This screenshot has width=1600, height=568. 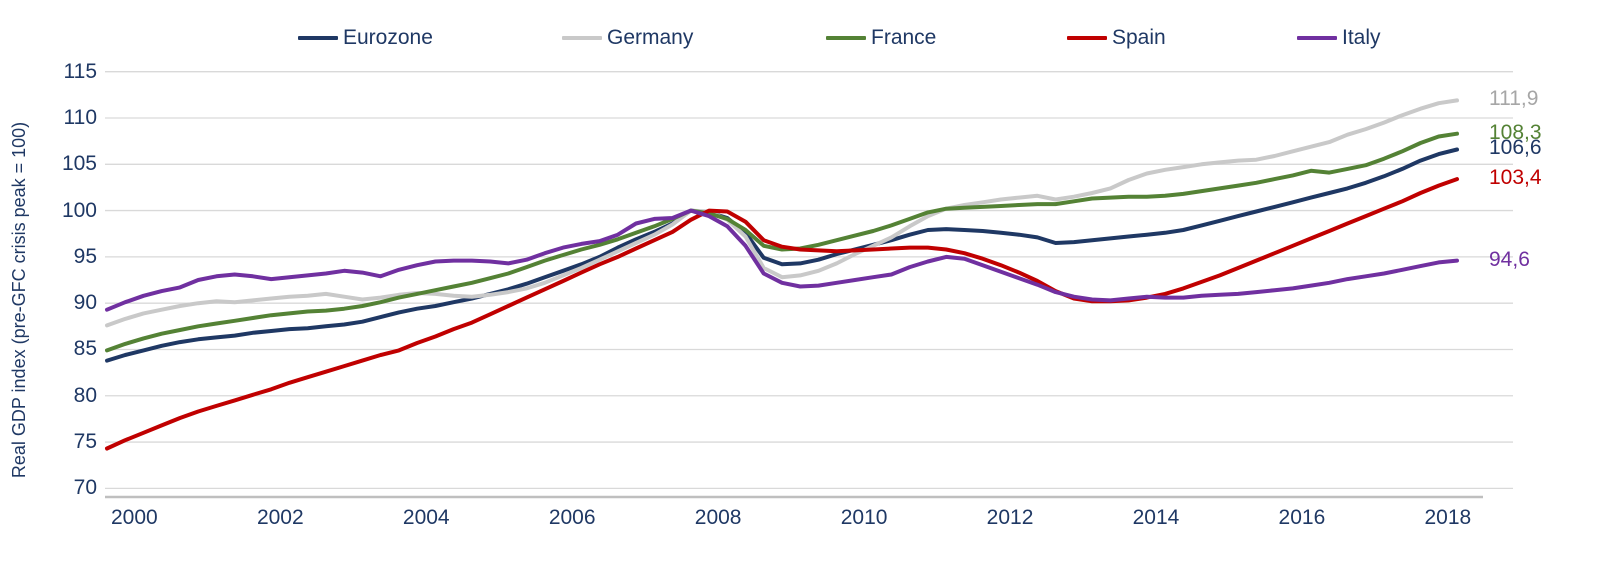 What do you see at coordinates (1361, 37) in the screenshot?
I see `legend-label: Italy` at bounding box center [1361, 37].